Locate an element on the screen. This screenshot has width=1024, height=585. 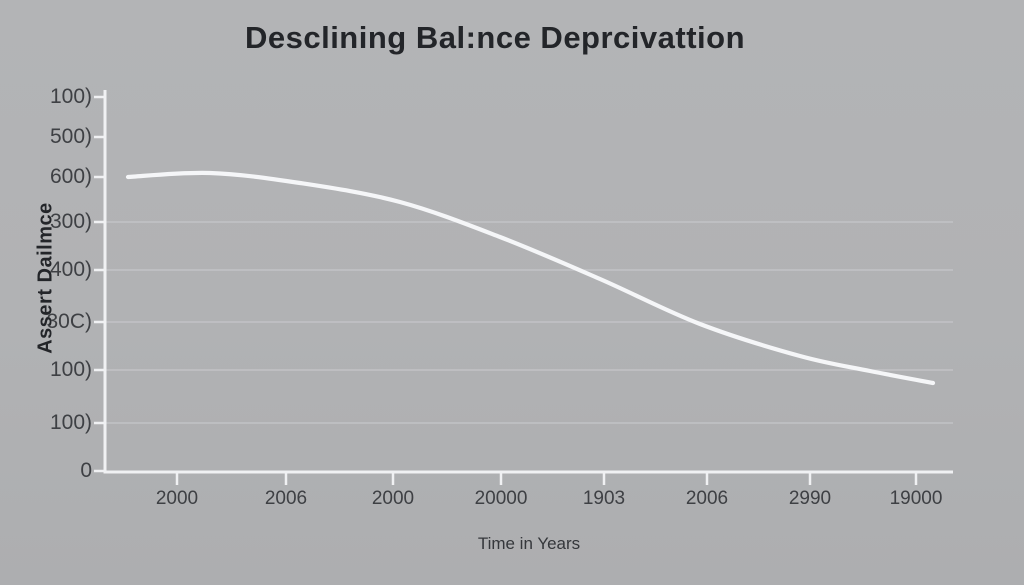
y-tick-label: 400) is located at coordinates (70, 269).